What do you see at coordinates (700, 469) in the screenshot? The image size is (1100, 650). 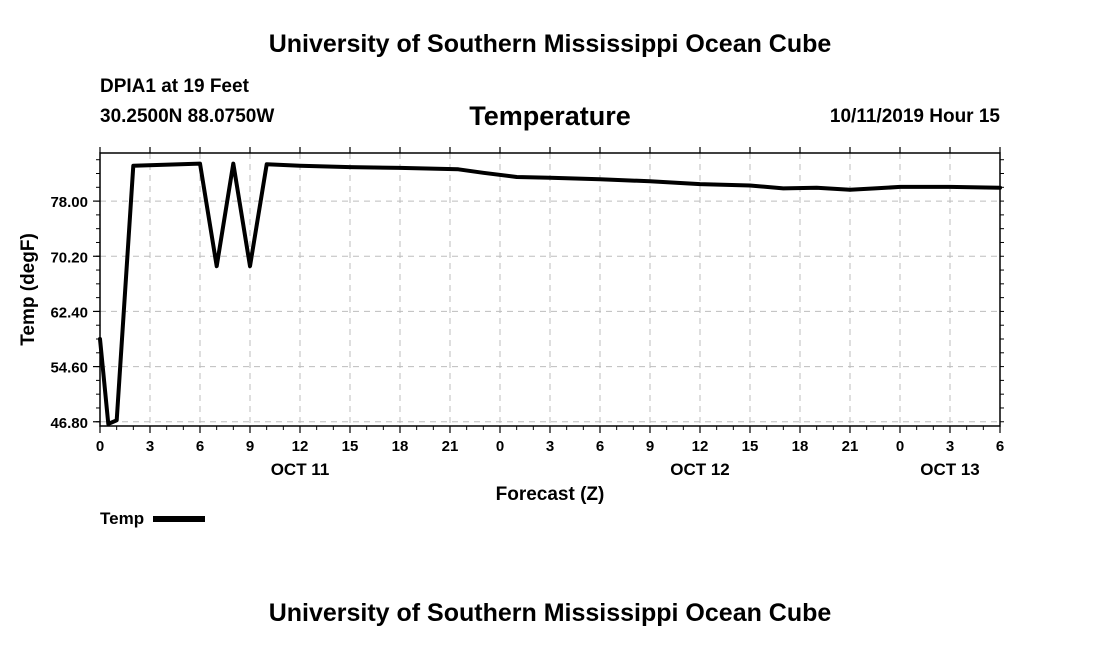 I see `x-date-label: OCT 12` at bounding box center [700, 469].